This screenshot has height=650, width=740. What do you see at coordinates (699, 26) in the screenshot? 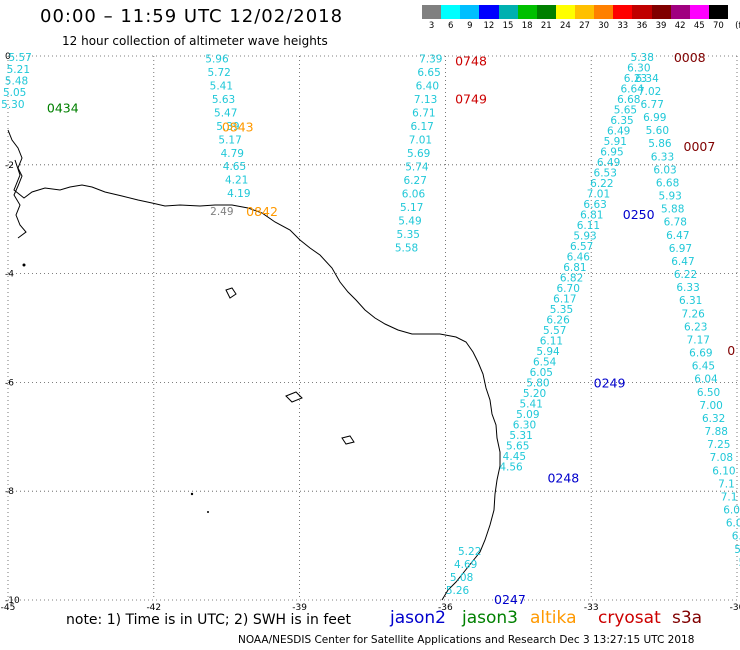
I see `legend-label: 45` at bounding box center [699, 26].